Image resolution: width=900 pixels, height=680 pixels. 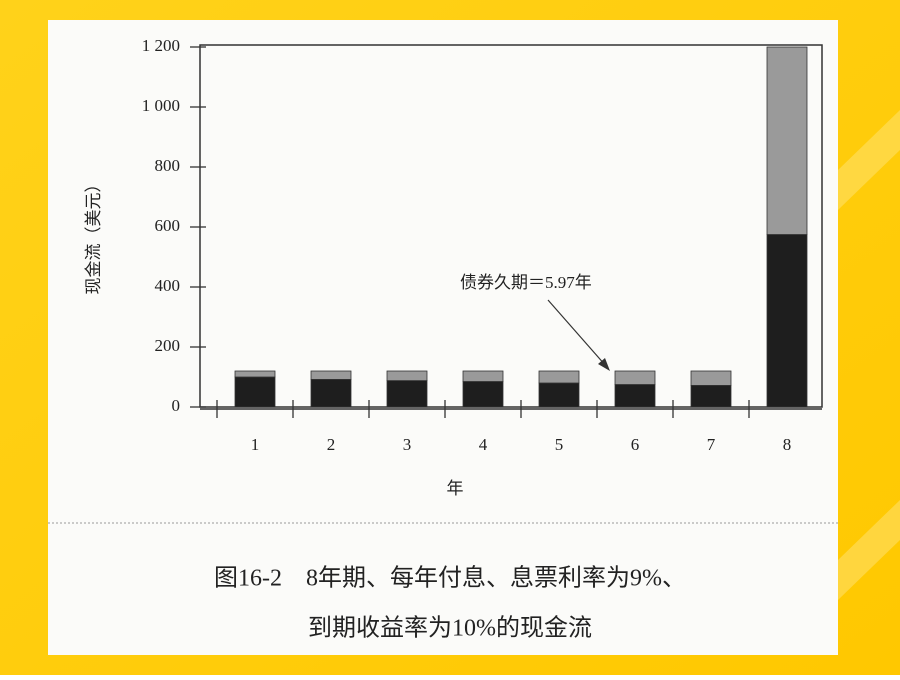 I want to click on x-tick-label: 4, so click(x=483, y=444).